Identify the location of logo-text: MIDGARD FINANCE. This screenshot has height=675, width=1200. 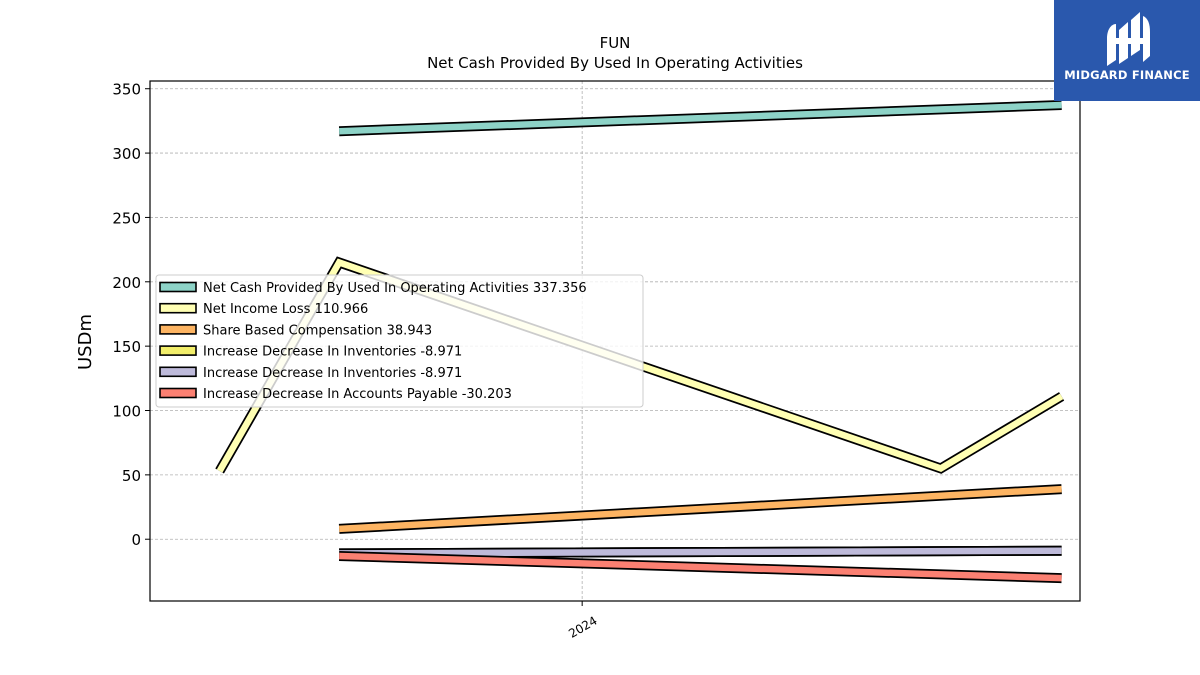
(1127, 75).